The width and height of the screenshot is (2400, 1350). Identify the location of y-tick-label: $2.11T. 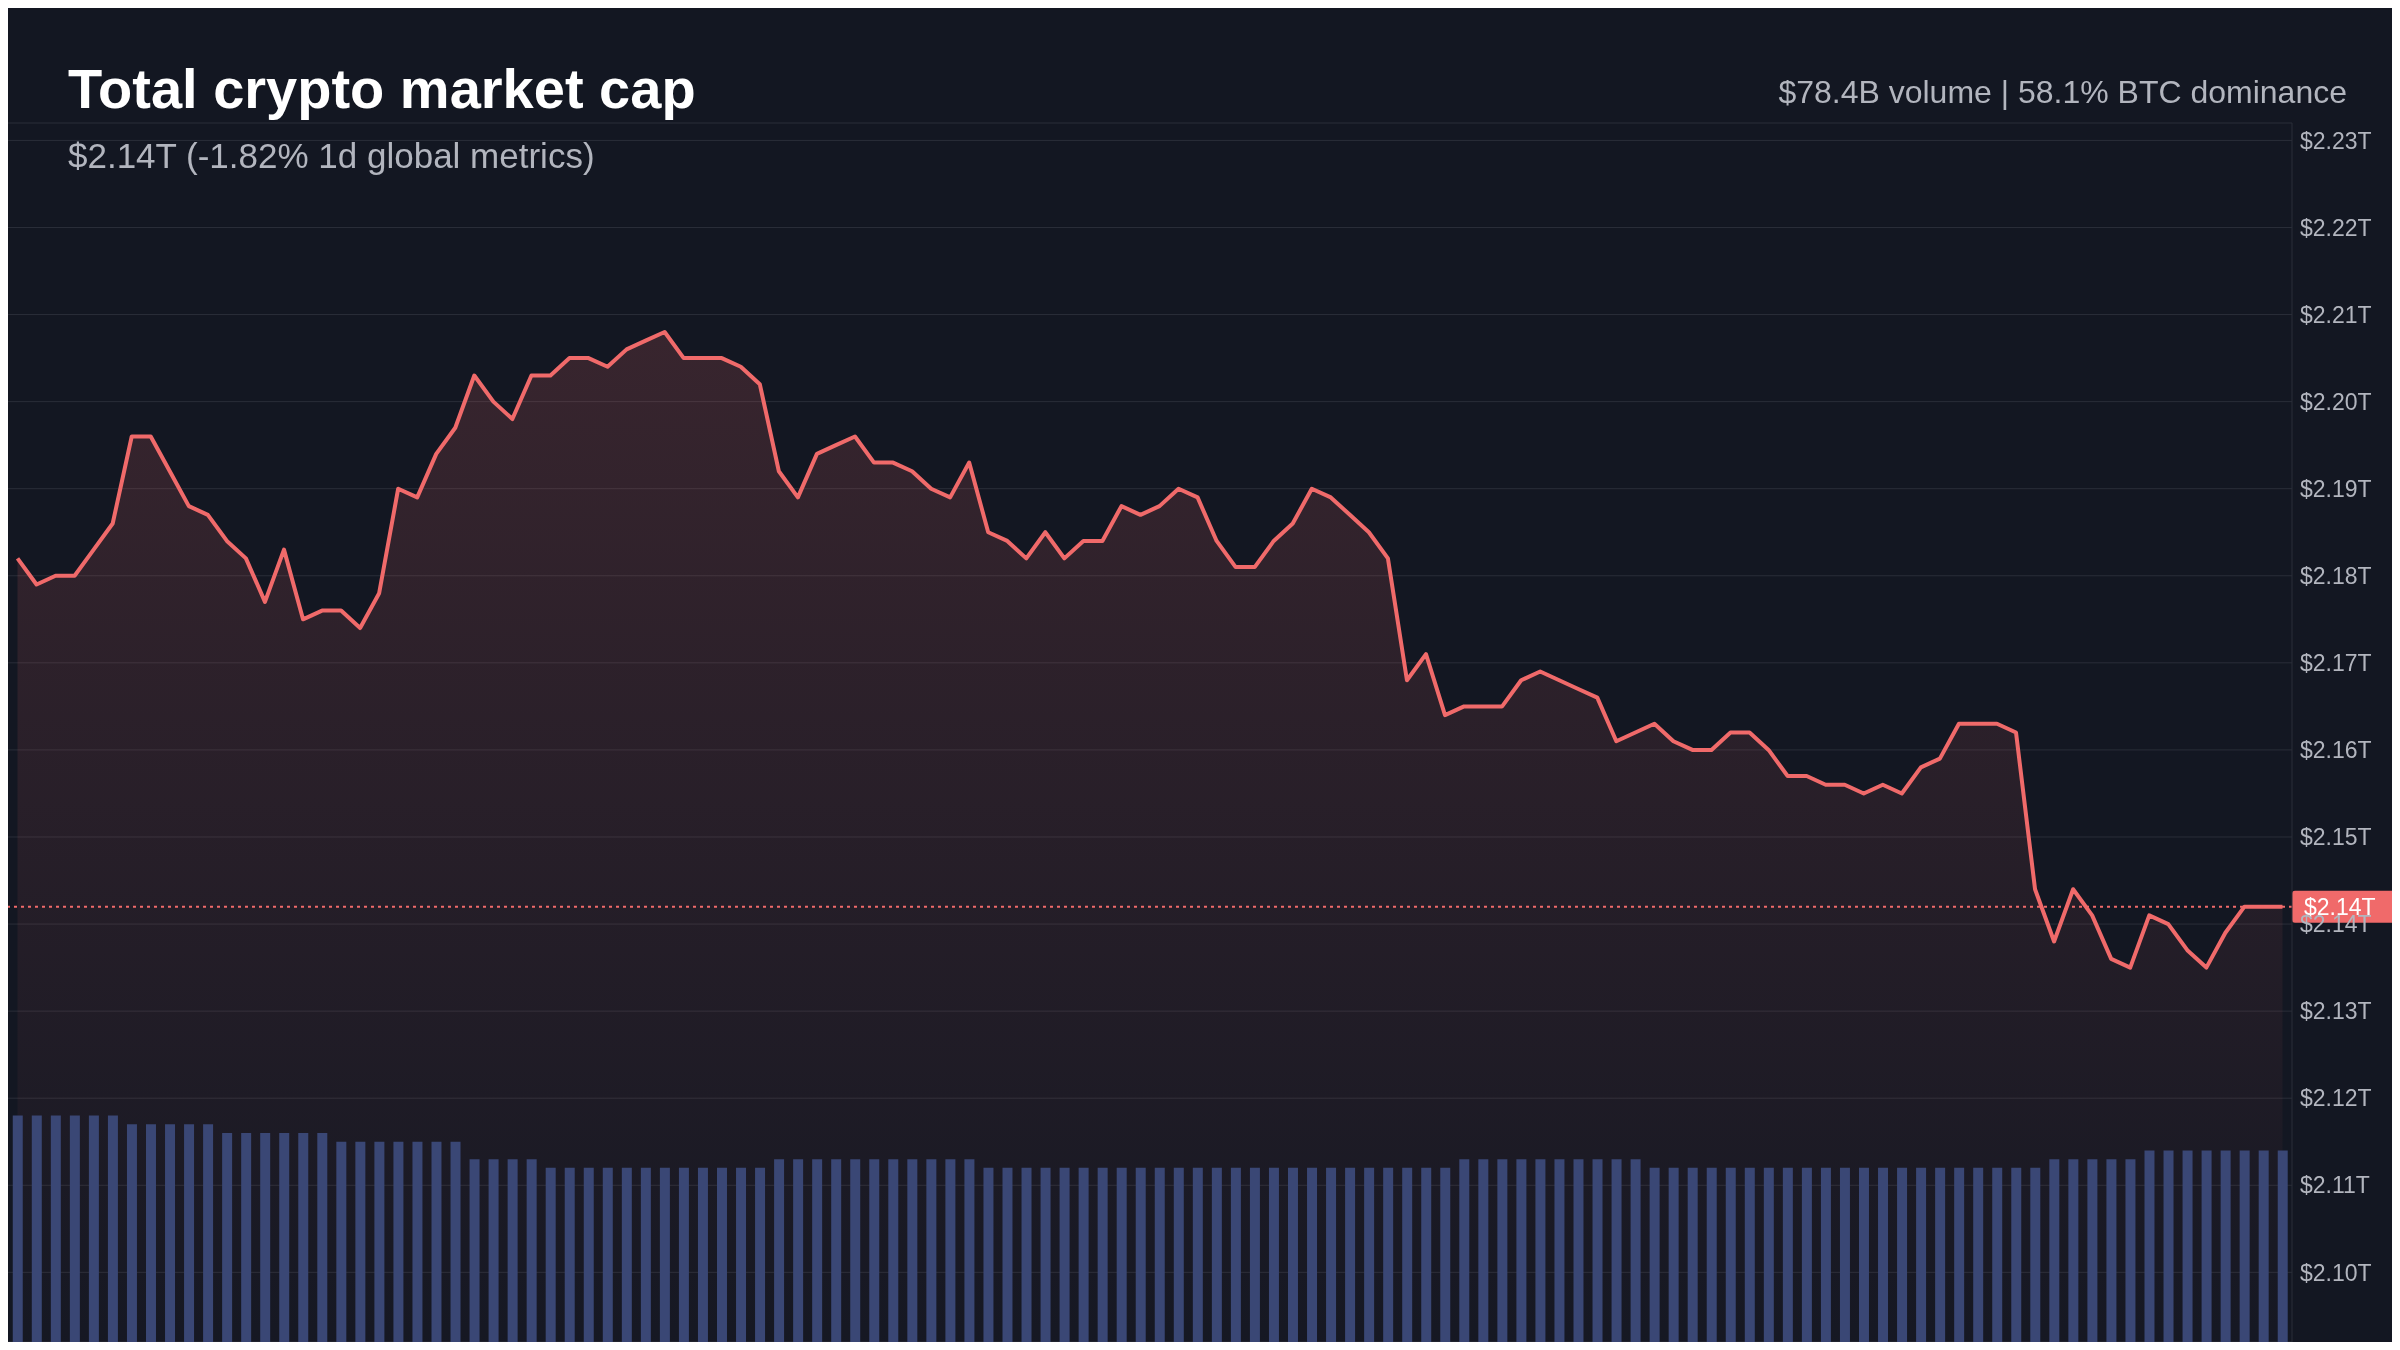
(2335, 1185).